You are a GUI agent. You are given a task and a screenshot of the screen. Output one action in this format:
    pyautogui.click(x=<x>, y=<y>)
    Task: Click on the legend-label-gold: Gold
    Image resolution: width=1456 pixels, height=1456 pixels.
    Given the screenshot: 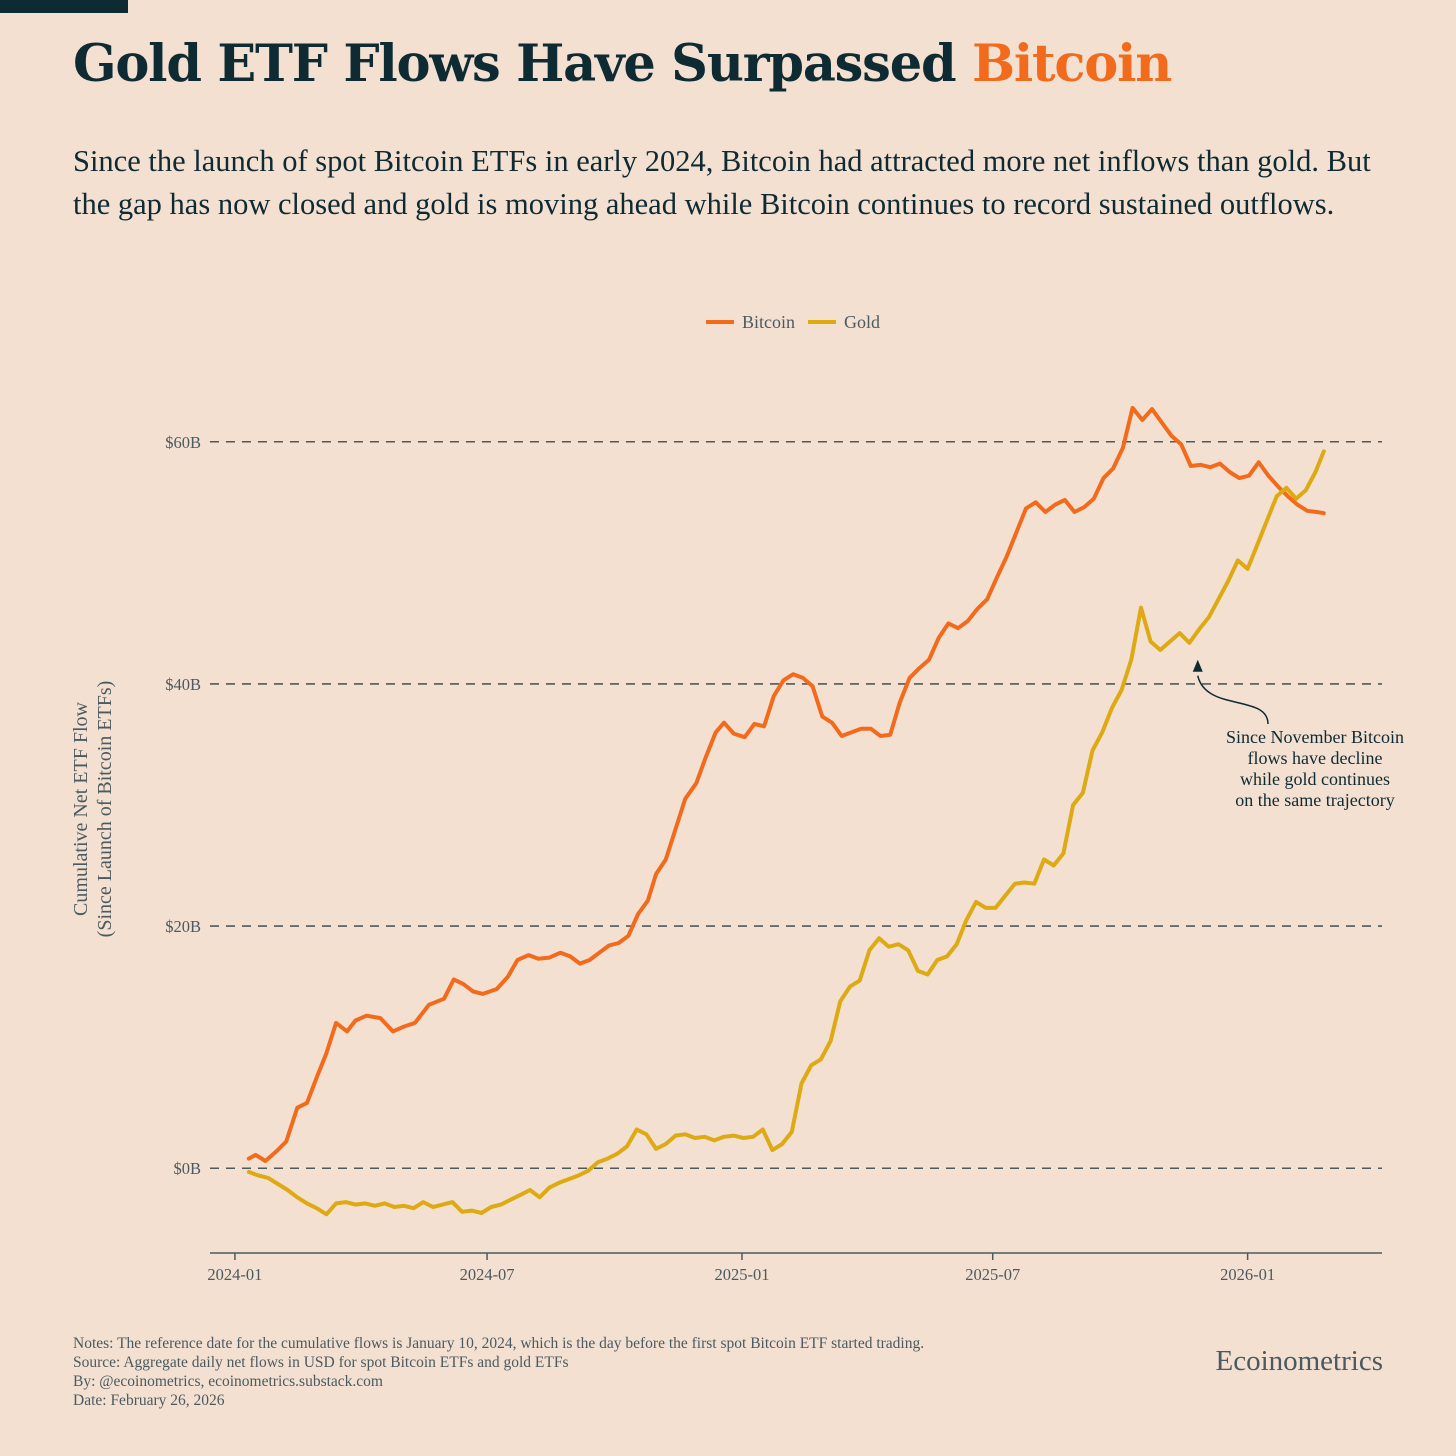 What is the action you would take?
    pyautogui.click(x=862, y=322)
    